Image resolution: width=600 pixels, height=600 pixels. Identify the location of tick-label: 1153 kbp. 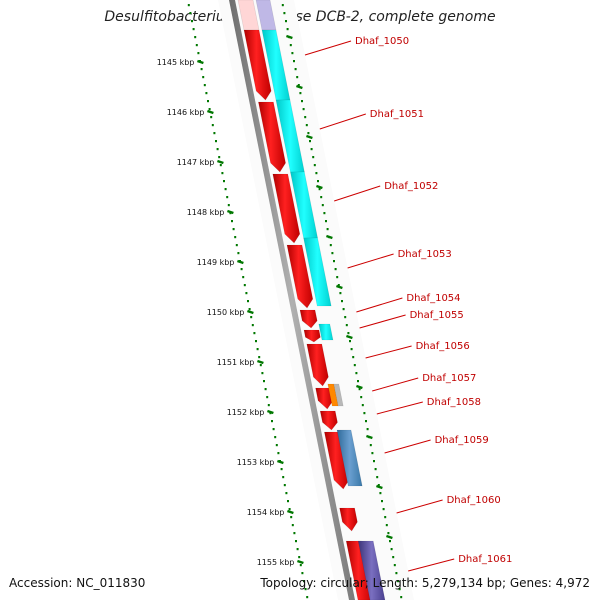
(256, 462).